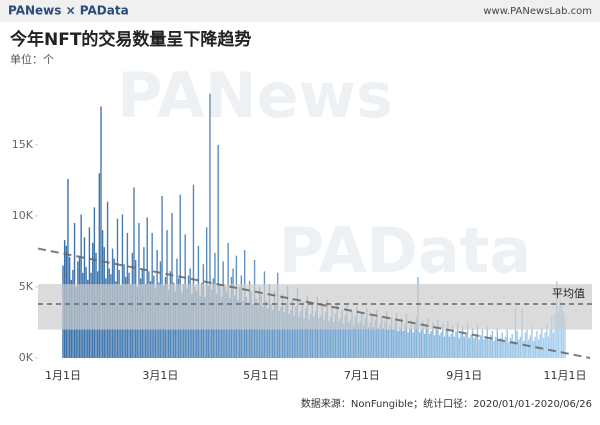 Image resolution: width=600 pixels, height=425 pixels. I want to click on watermark: PAData, so click(405, 250).